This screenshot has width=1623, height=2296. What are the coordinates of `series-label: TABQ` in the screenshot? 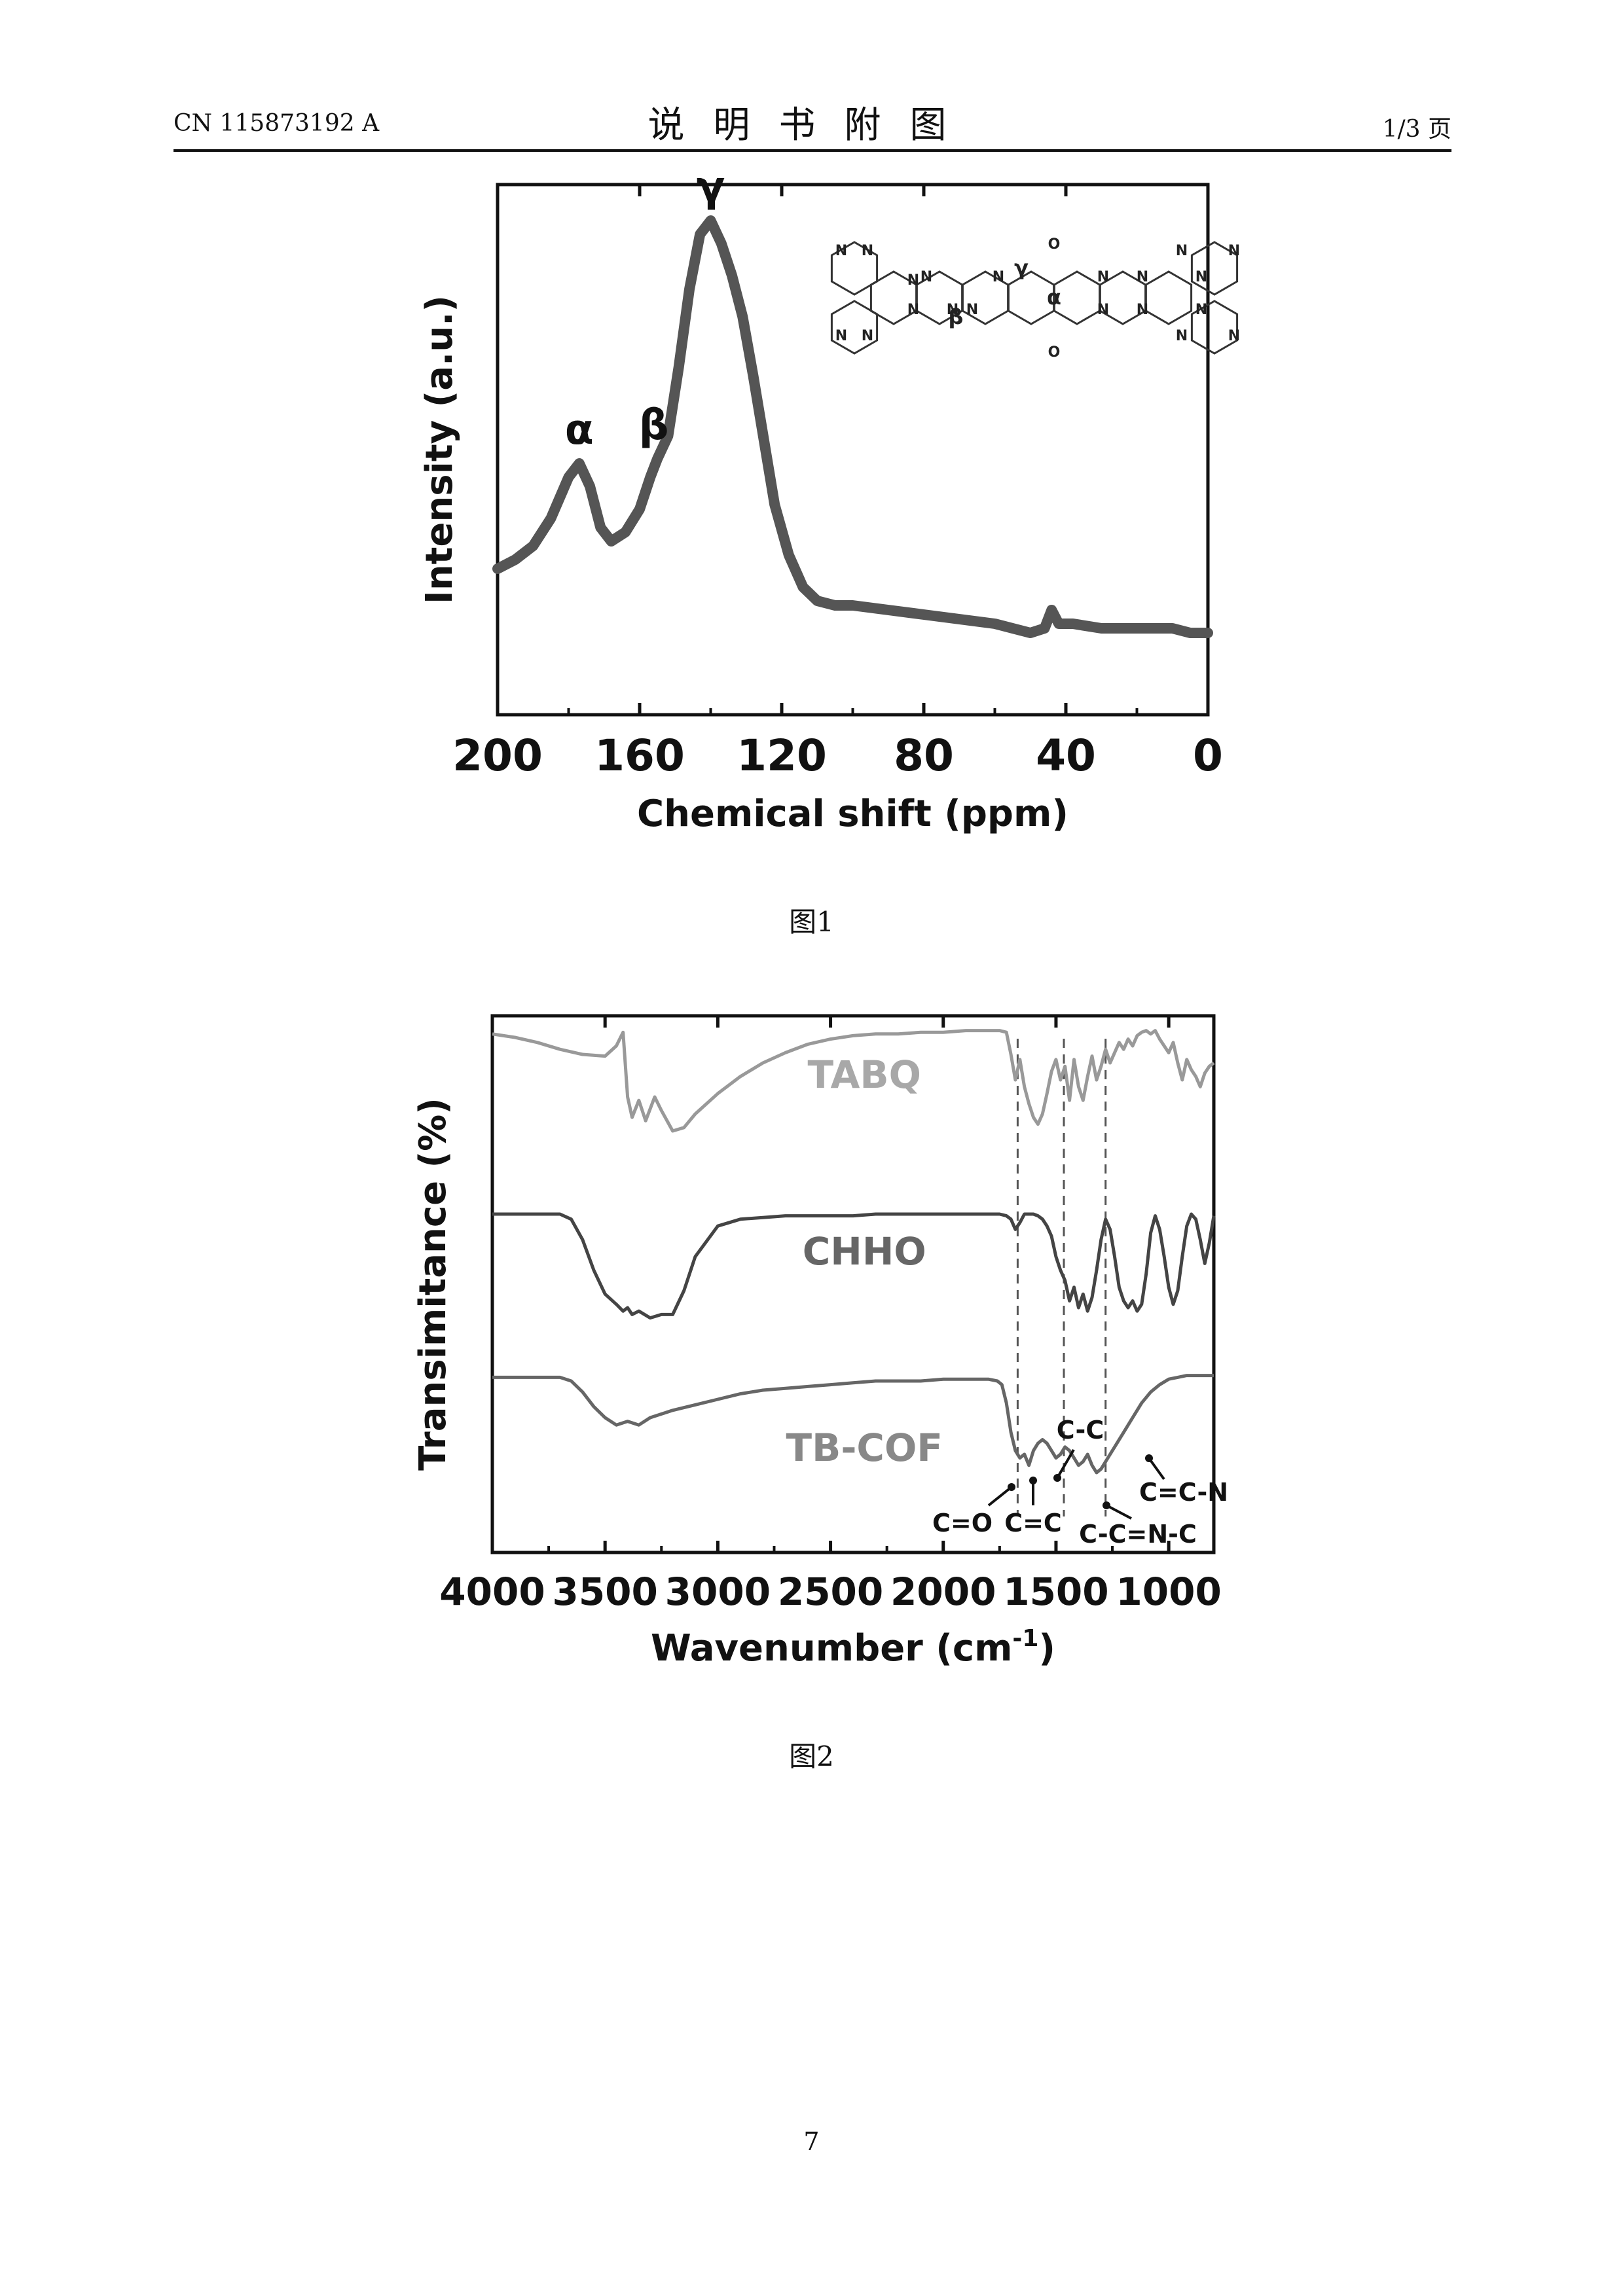 It's located at (864, 1074).